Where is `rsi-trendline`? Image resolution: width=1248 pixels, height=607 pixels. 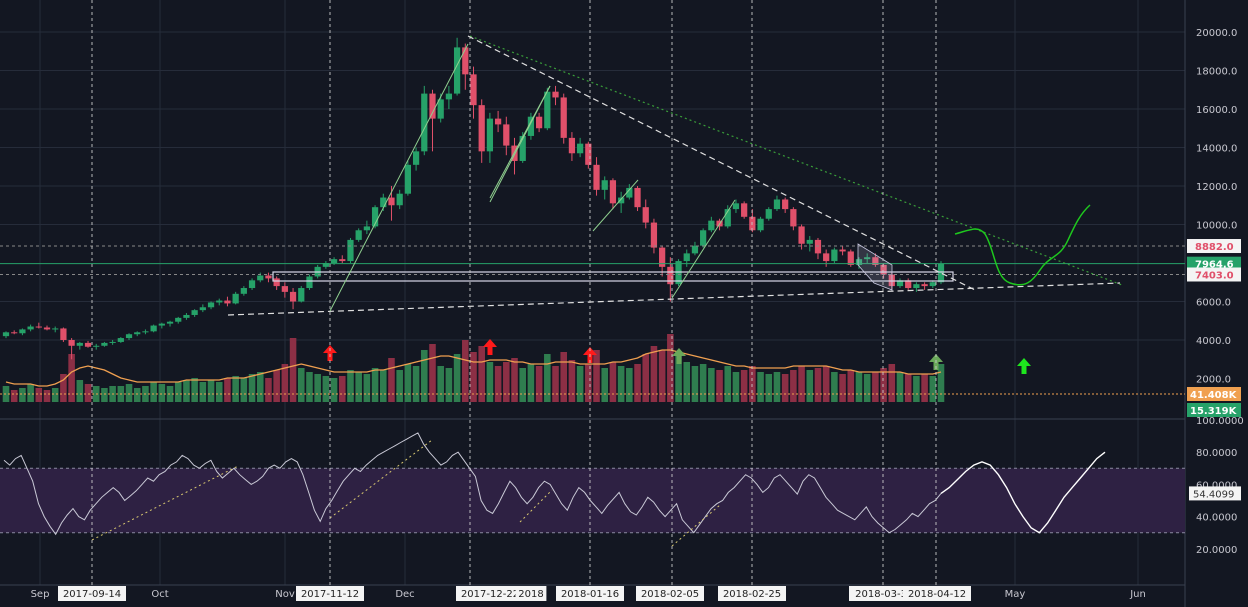
rsi-trendline is located at coordinates (165, 503).